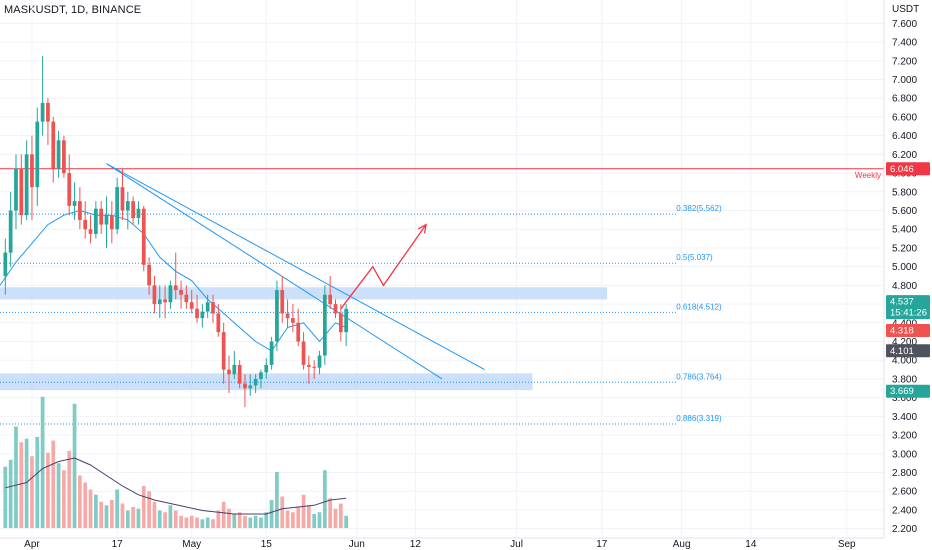 This screenshot has width=932, height=550. What do you see at coordinates (904, 361) in the screenshot?
I see `price-tick-label: 4.000` at bounding box center [904, 361].